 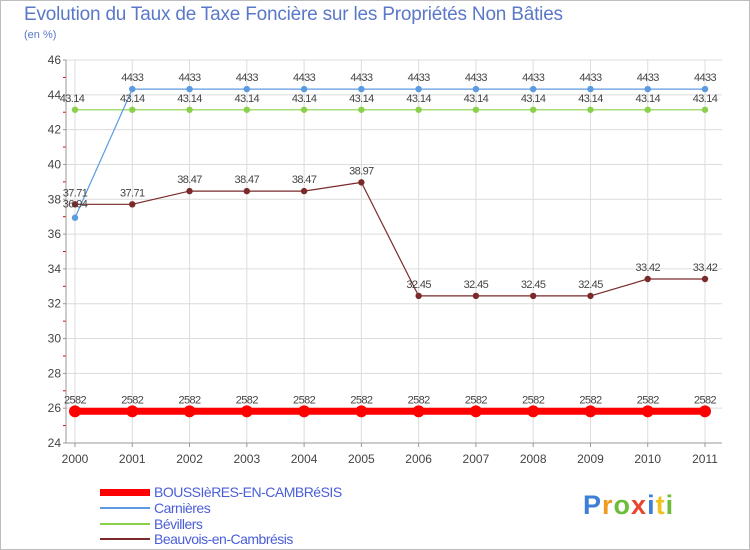 I want to click on y-tick-label: 40, so click(x=55, y=164).